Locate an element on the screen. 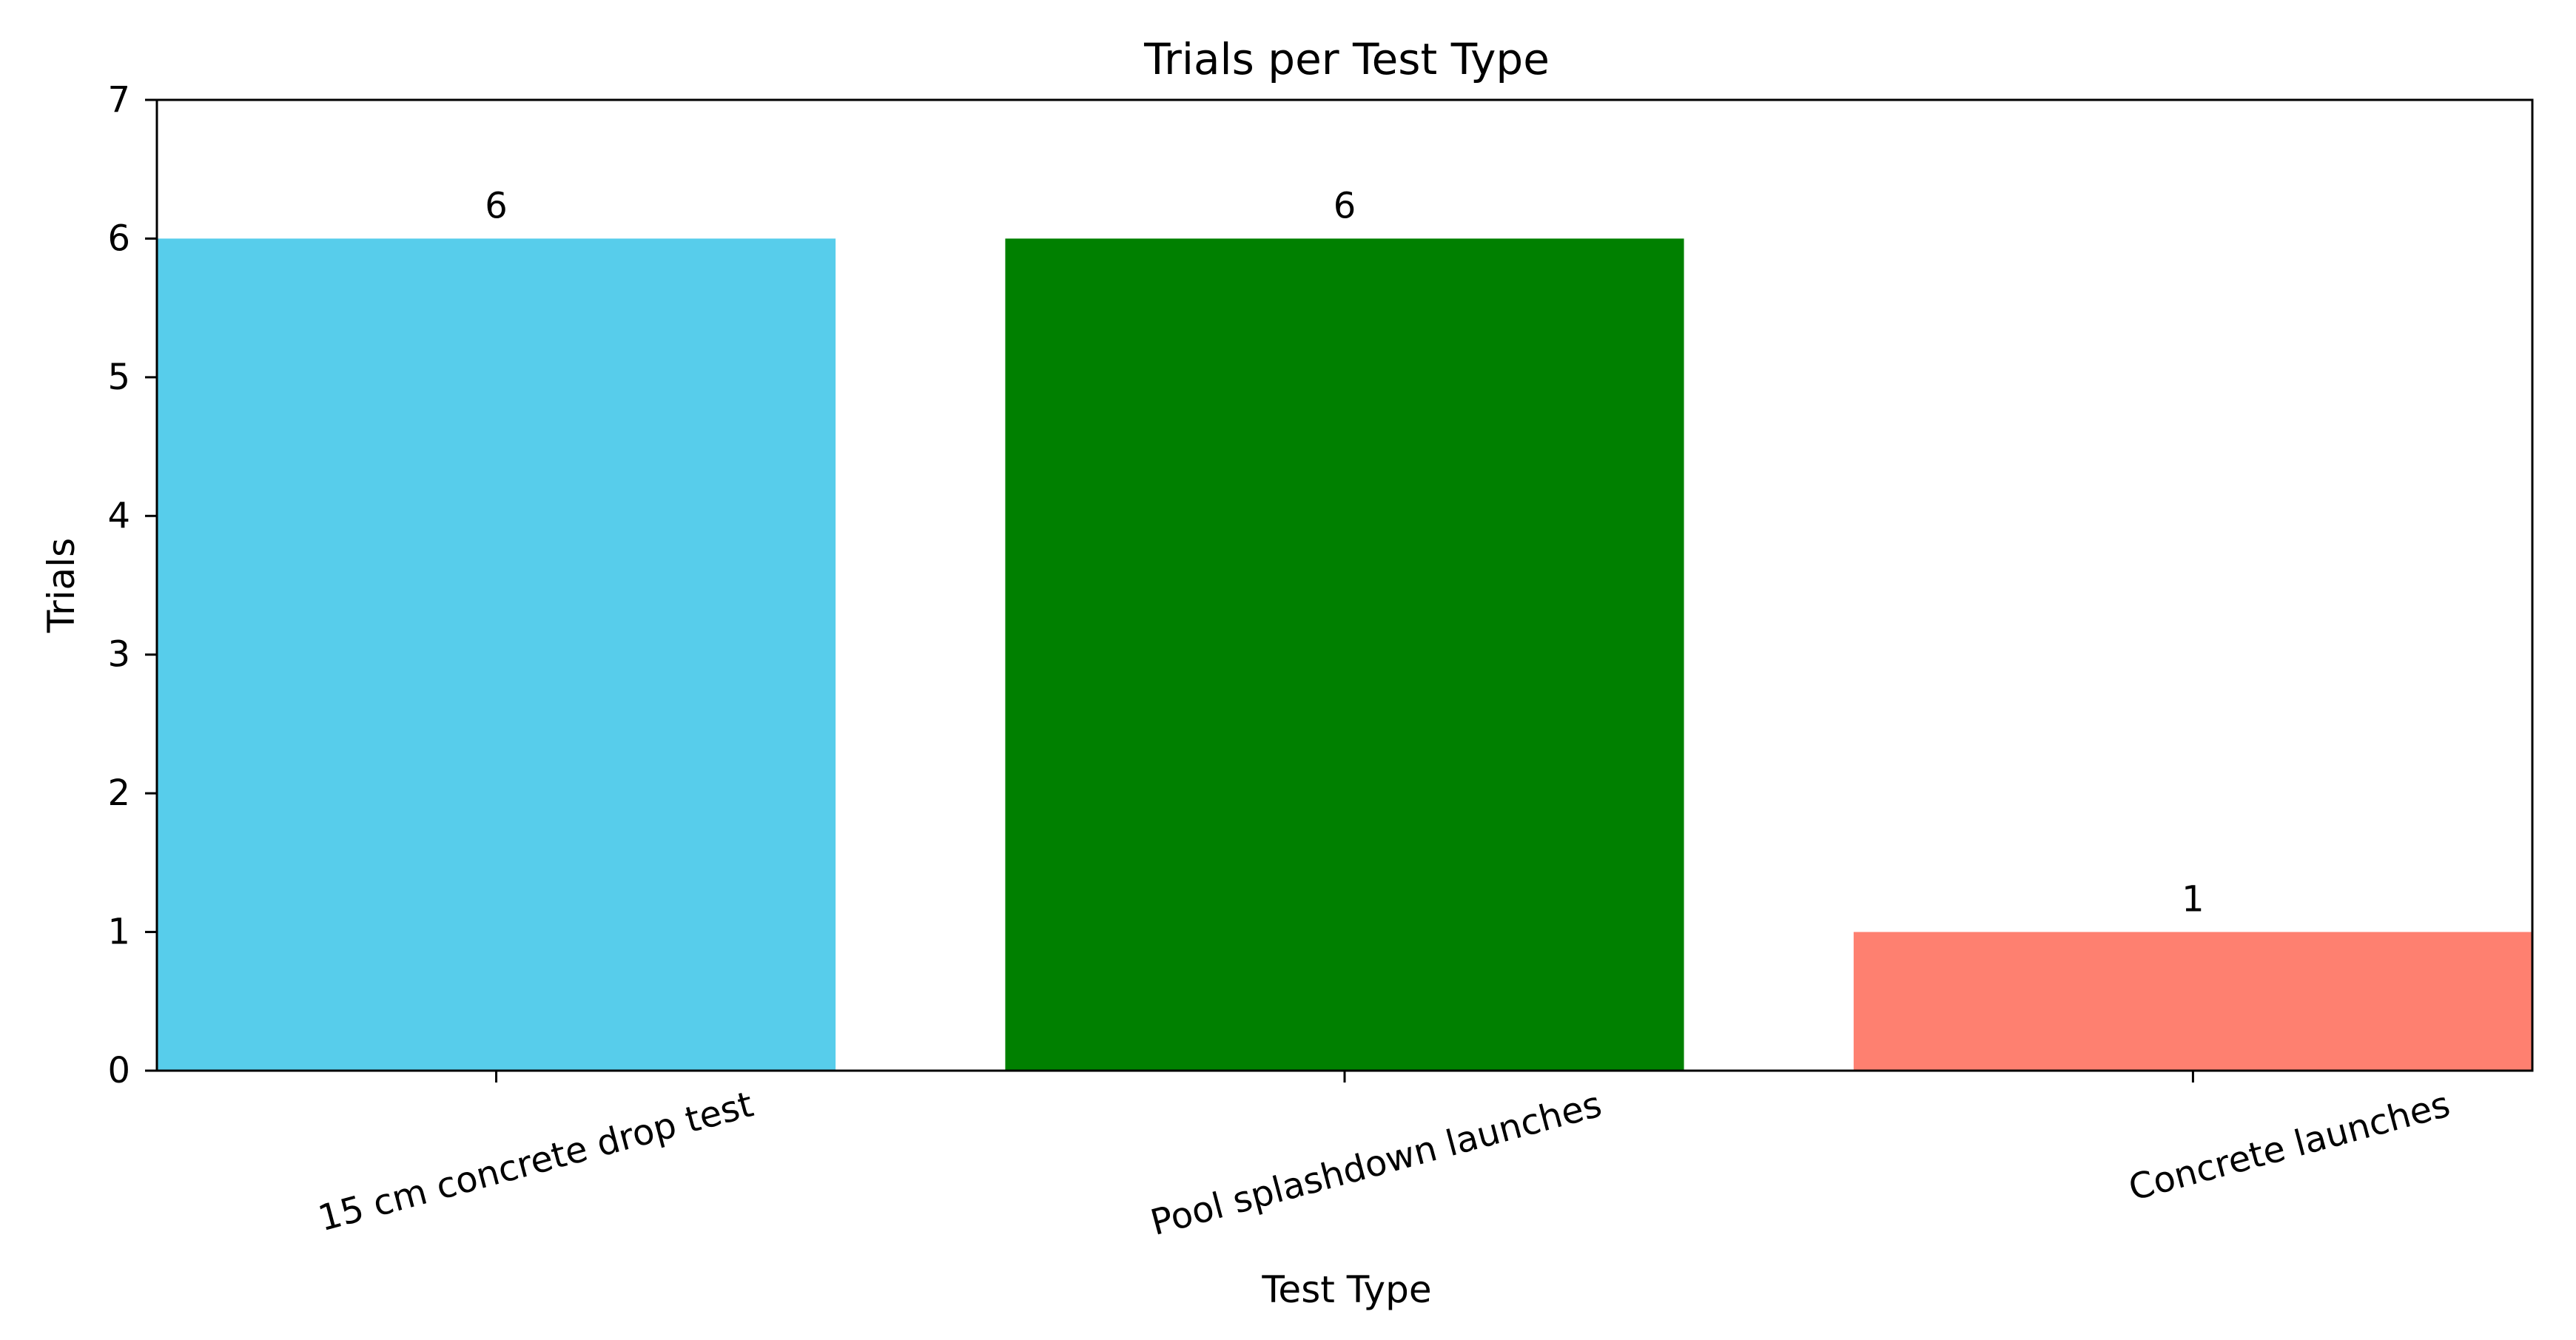 This screenshot has height=1340, width=2576. x-axis-label: Test Type is located at coordinates (1346, 1289).